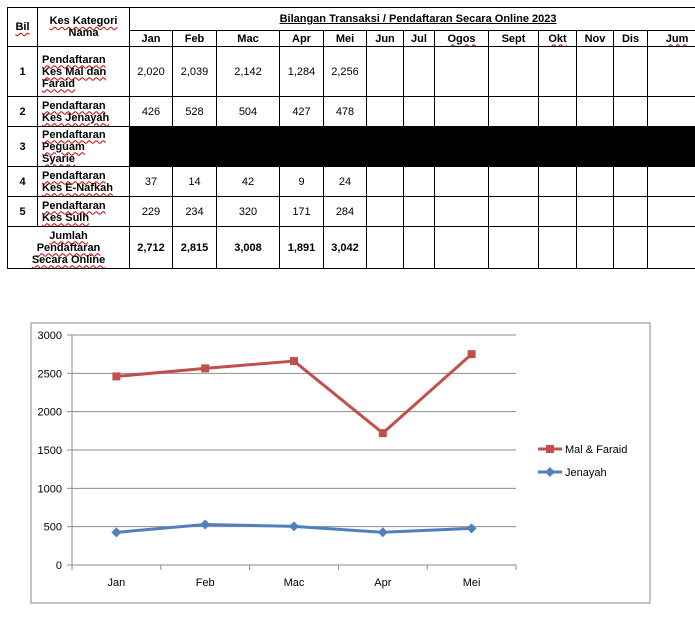  I want to click on month-label: Dis, so click(630, 38).